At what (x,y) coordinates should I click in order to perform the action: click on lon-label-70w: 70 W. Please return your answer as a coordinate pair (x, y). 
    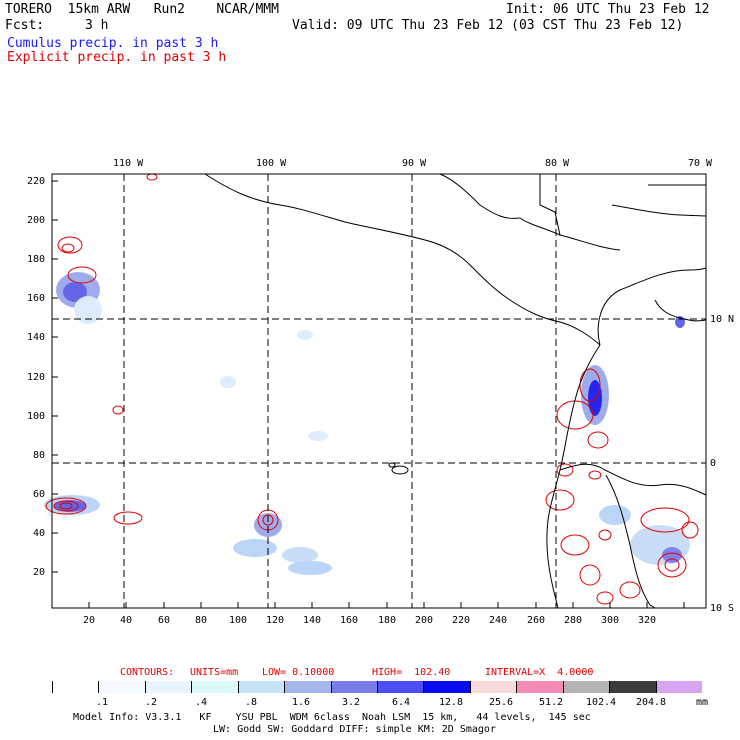
    Looking at the image, I should click on (700, 163).